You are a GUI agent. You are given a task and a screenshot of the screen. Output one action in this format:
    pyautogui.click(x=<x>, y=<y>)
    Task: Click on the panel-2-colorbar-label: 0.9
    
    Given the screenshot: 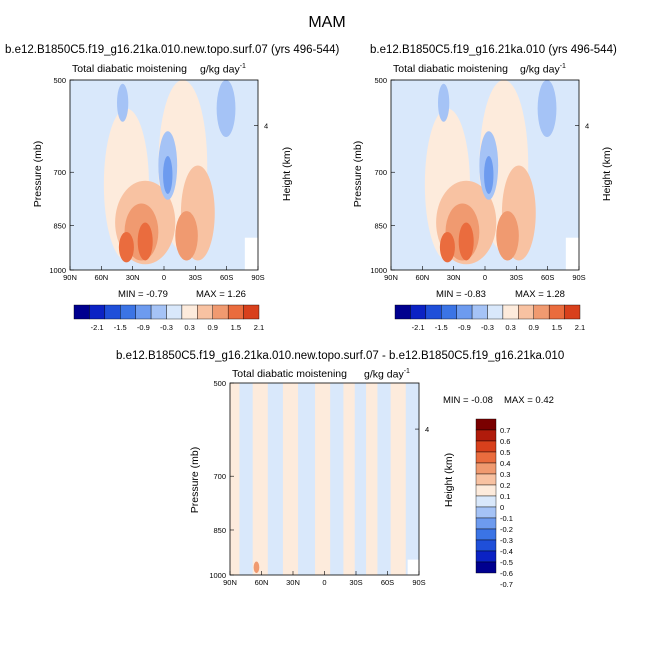 What is the action you would take?
    pyautogui.click(x=534, y=327)
    